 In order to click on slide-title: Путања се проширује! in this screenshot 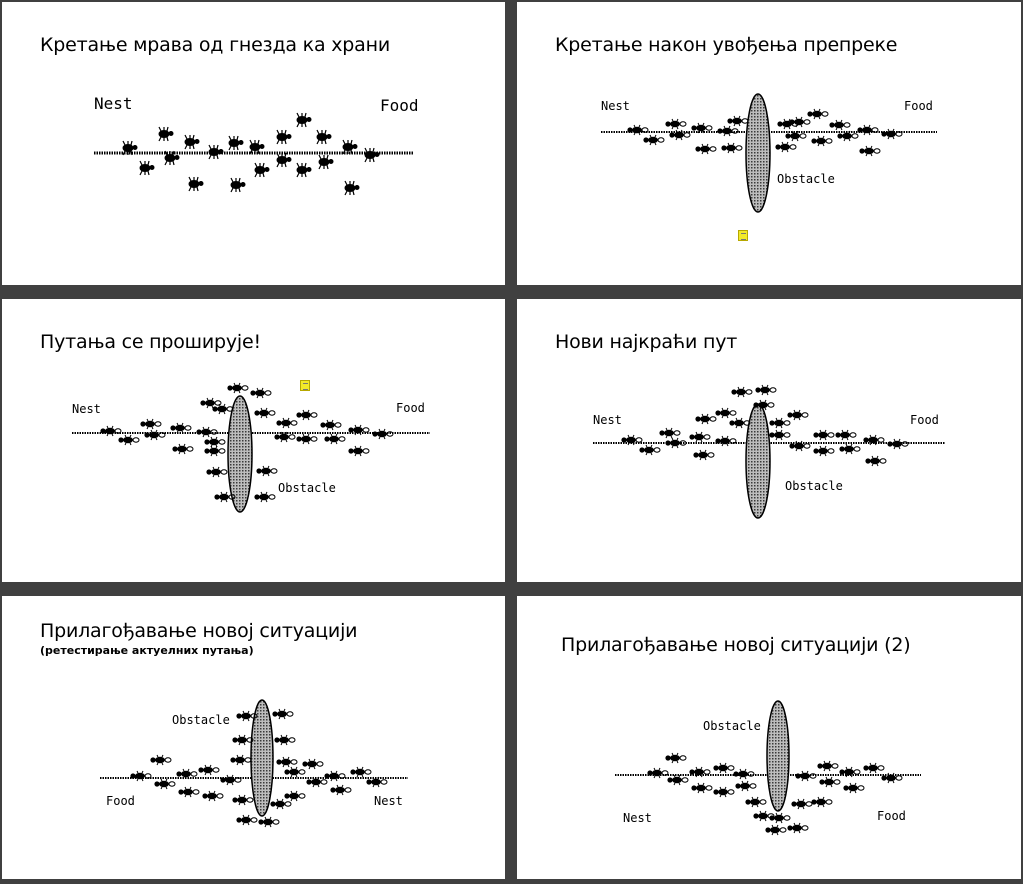, I will do `click(150, 342)`.